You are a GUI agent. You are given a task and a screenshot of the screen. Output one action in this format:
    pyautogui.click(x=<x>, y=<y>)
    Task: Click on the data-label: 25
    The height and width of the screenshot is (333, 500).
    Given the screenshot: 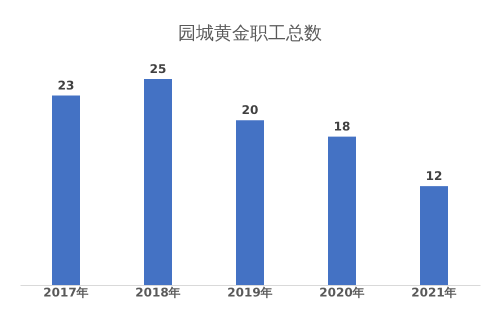 What is the action you would take?
    pyautogui.click(x=158, y=69)
    